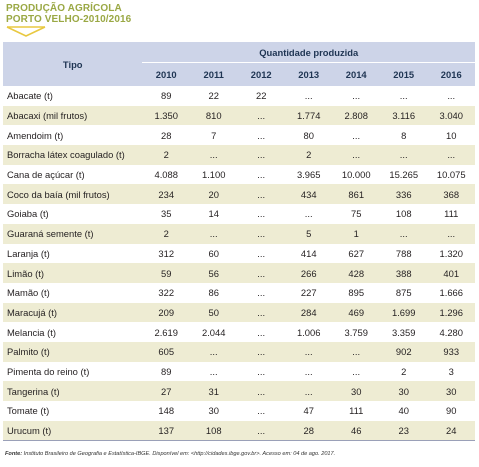  What do you see at coordinates (403, 74) in the screenshot?
I see `year-header: 2015` at bounding box center [403, 74].